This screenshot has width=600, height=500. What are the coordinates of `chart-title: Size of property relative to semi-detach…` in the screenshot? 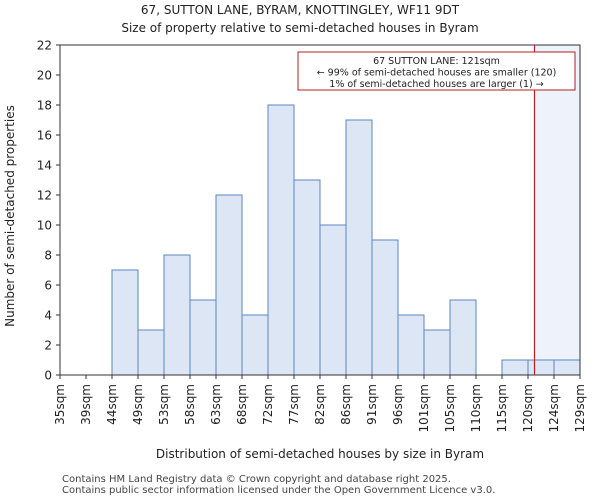 It's located at (300, 28).